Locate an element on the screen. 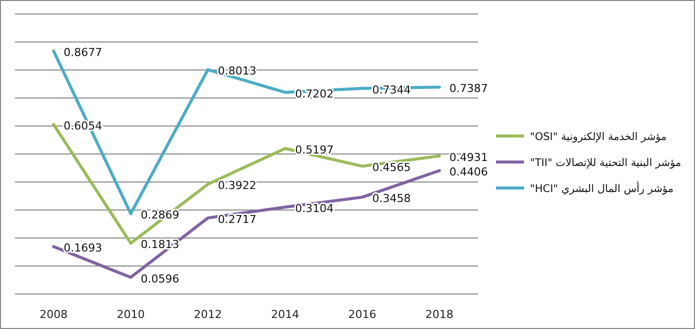 This screenshot has width=695, height=329. data-label: 0.4931 is located at coordinates (468, 157).